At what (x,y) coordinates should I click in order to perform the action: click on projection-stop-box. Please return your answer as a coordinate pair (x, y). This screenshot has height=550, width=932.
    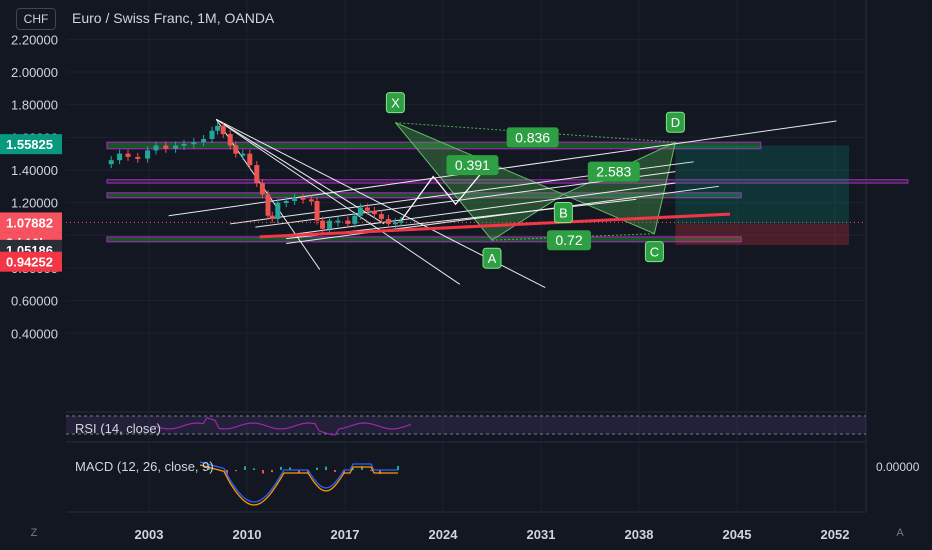
    Looking at the image, I should click on (762, 234).